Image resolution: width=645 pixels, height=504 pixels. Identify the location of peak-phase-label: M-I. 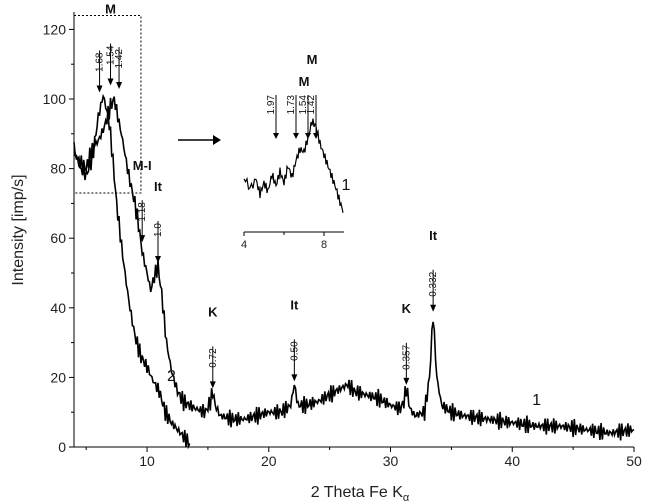
(142, 165).